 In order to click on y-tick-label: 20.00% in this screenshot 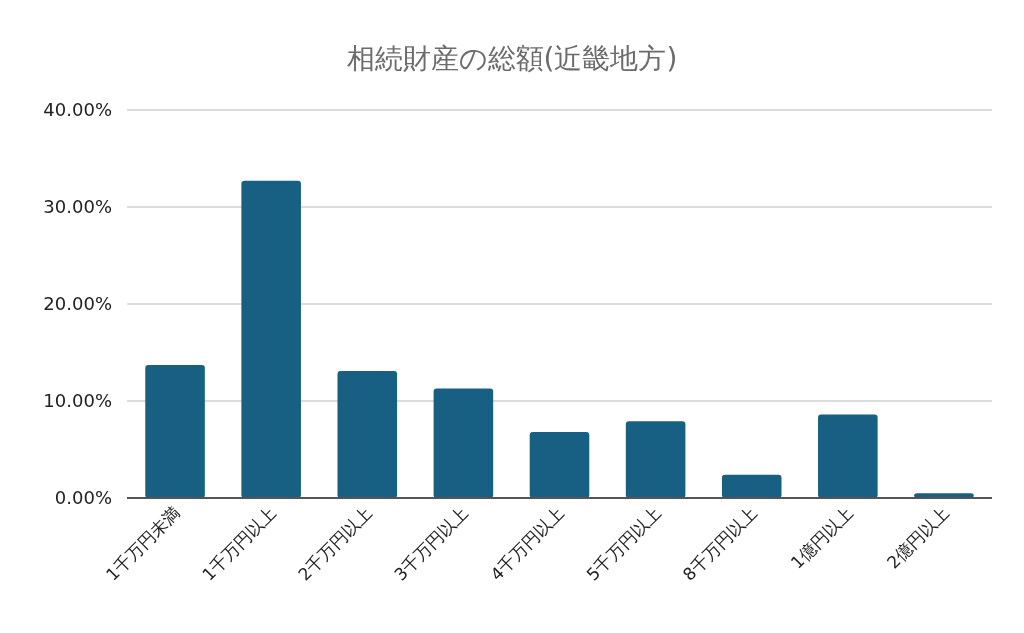, I will do `click(77, 303)`.